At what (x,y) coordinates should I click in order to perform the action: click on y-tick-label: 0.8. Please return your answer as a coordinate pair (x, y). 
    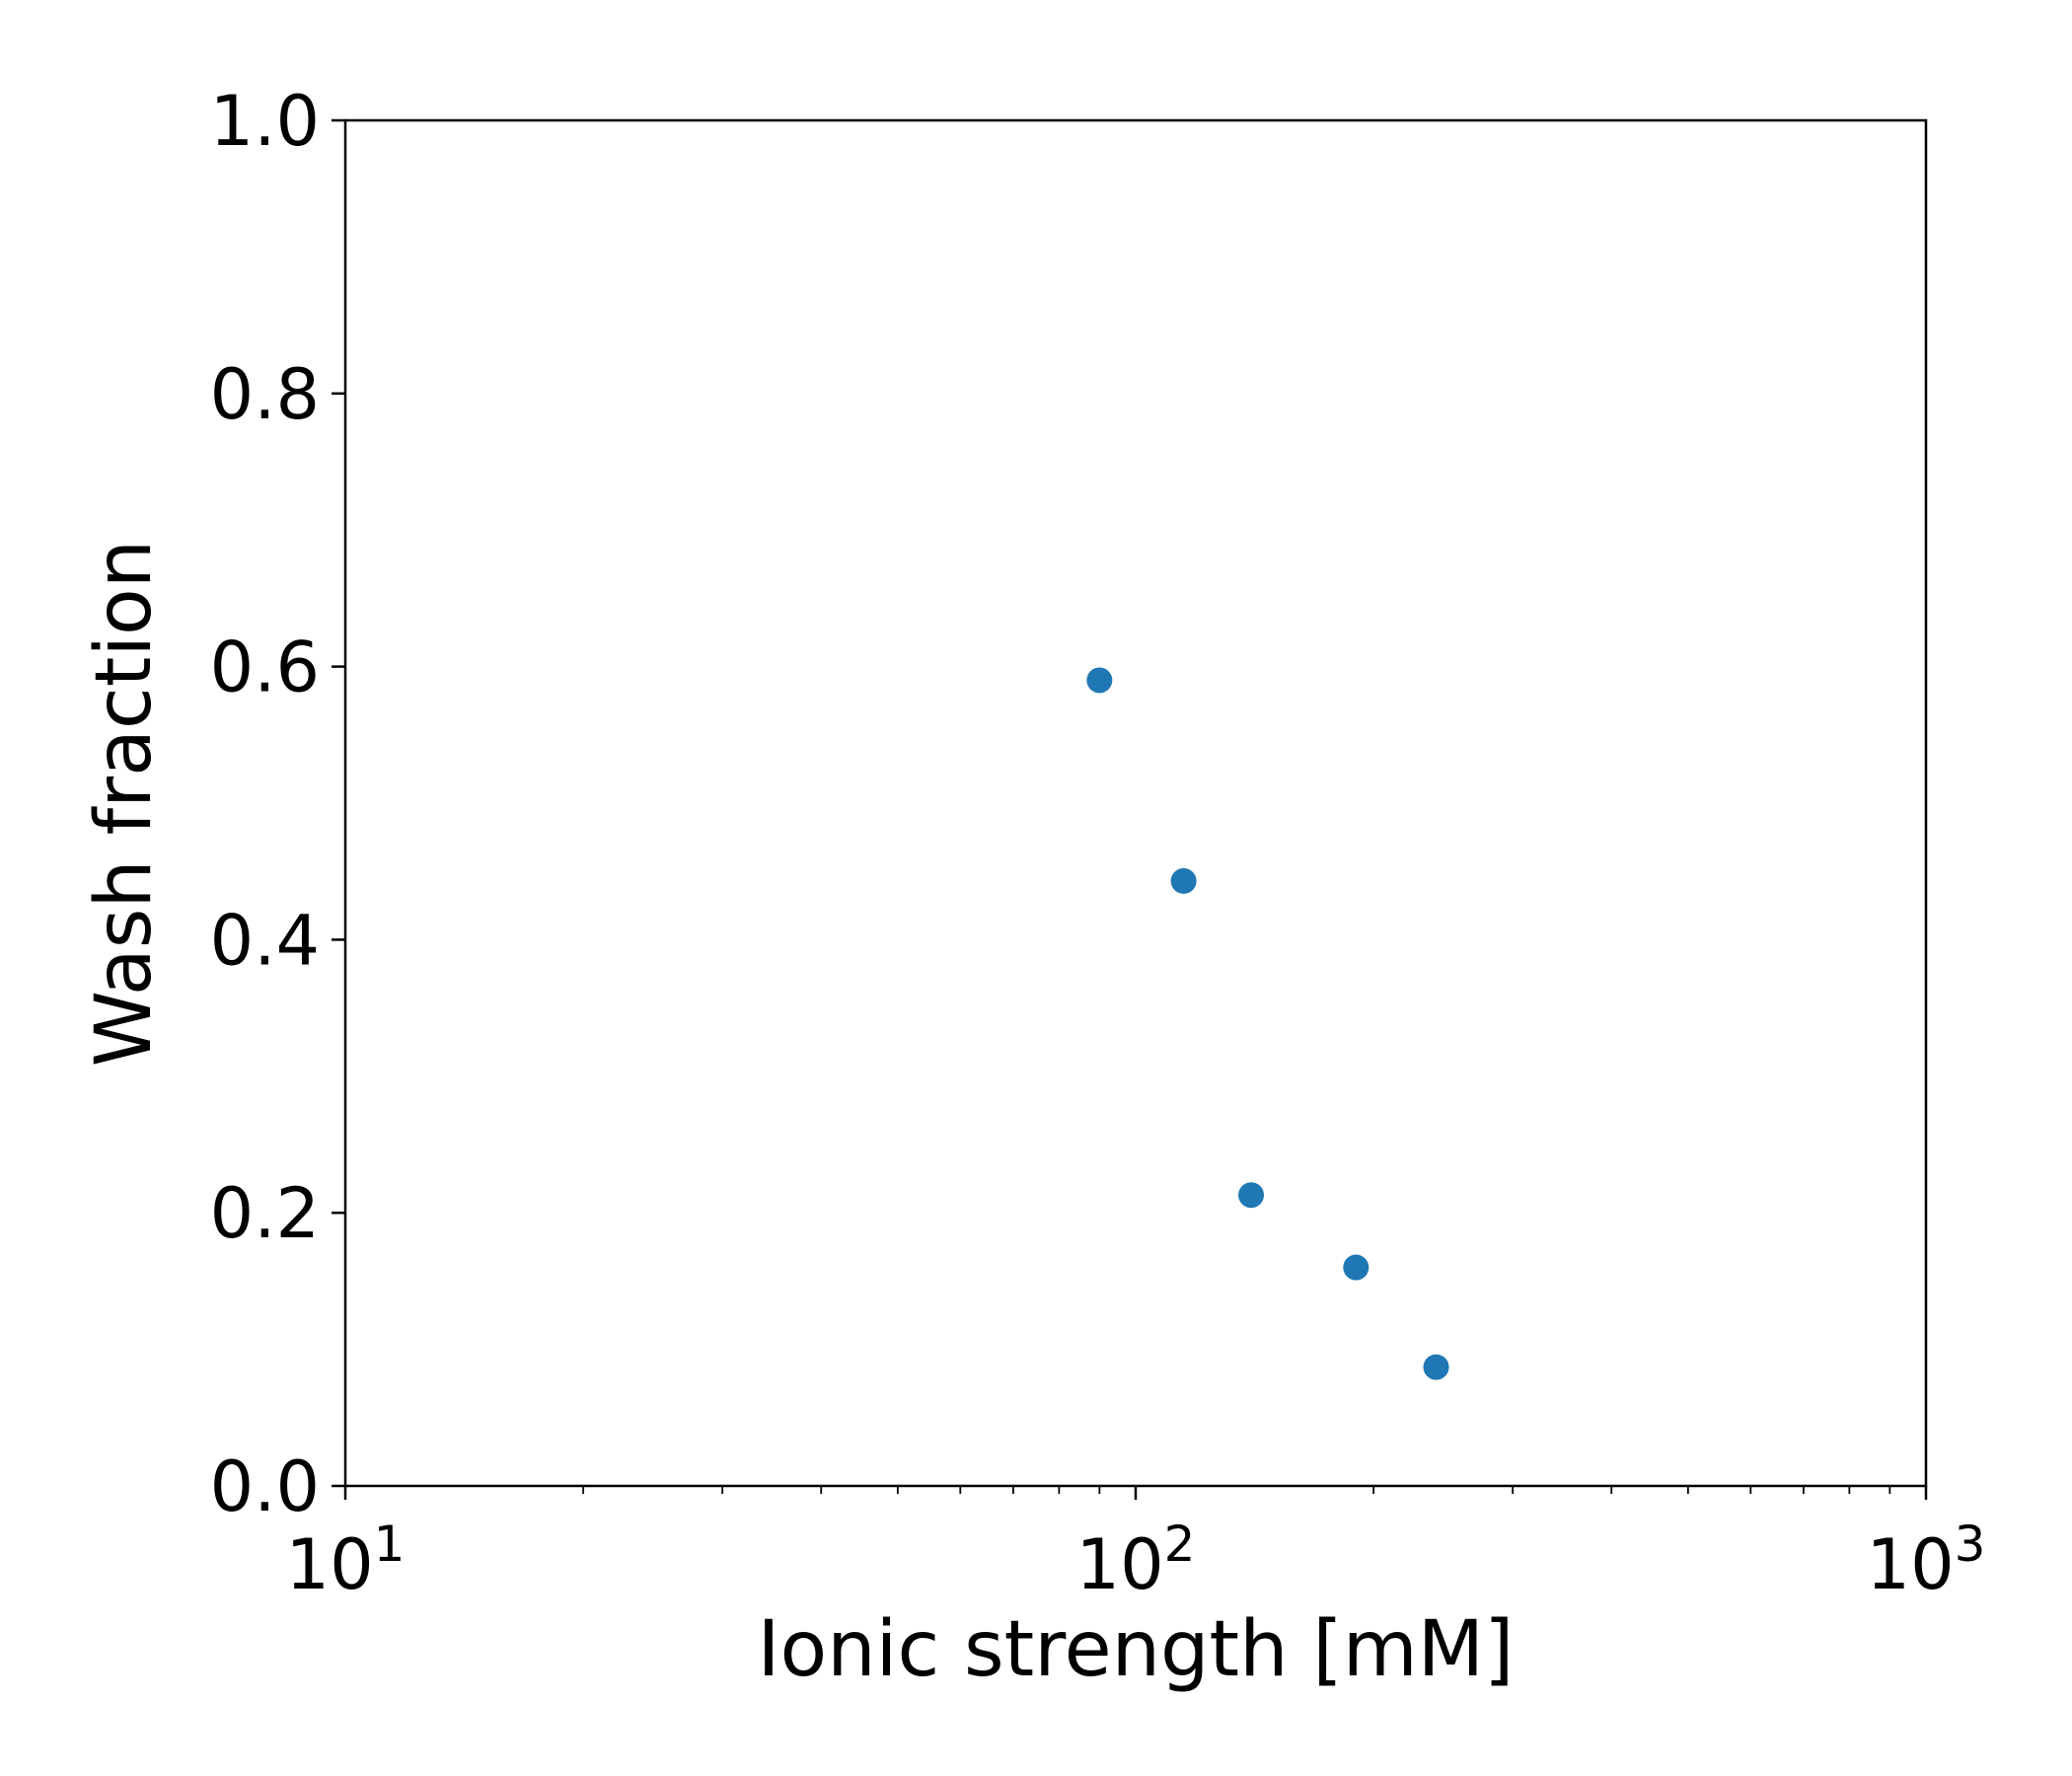
    Looking at the image, I should click on (265, 394).